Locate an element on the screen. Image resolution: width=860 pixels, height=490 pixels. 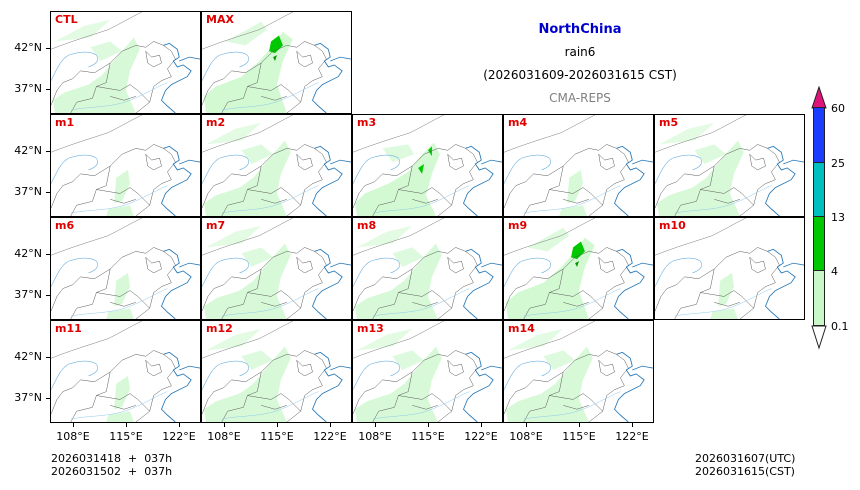
panel-label: m13 is located at coordinates (370, 328).